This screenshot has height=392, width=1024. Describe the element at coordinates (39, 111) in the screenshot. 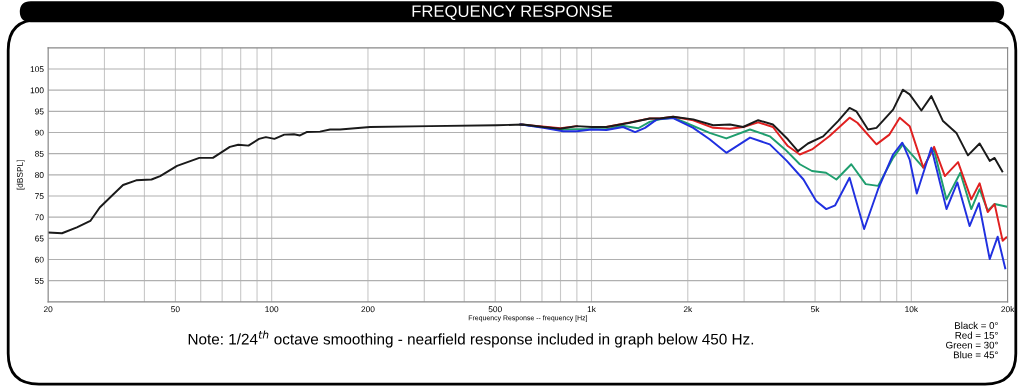

I see `y-tick-label: 95` at that location.